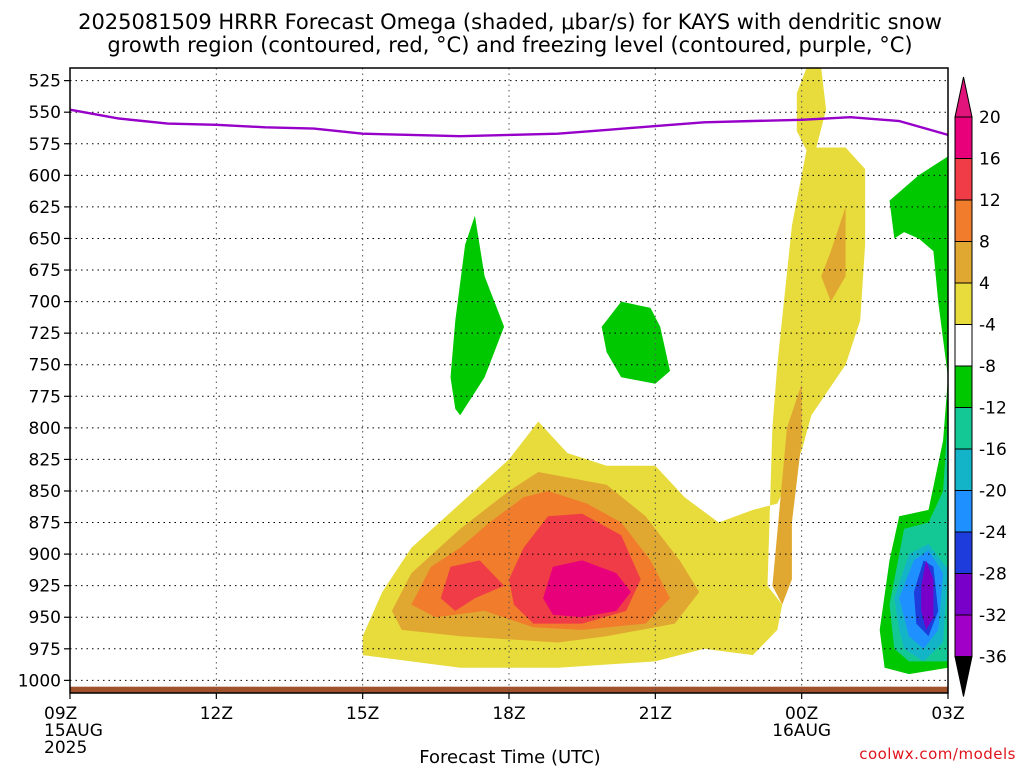  Describe the element at coordinates (60, 714) in the screenshot. I see `x-tick-label: 09Z` at that location.